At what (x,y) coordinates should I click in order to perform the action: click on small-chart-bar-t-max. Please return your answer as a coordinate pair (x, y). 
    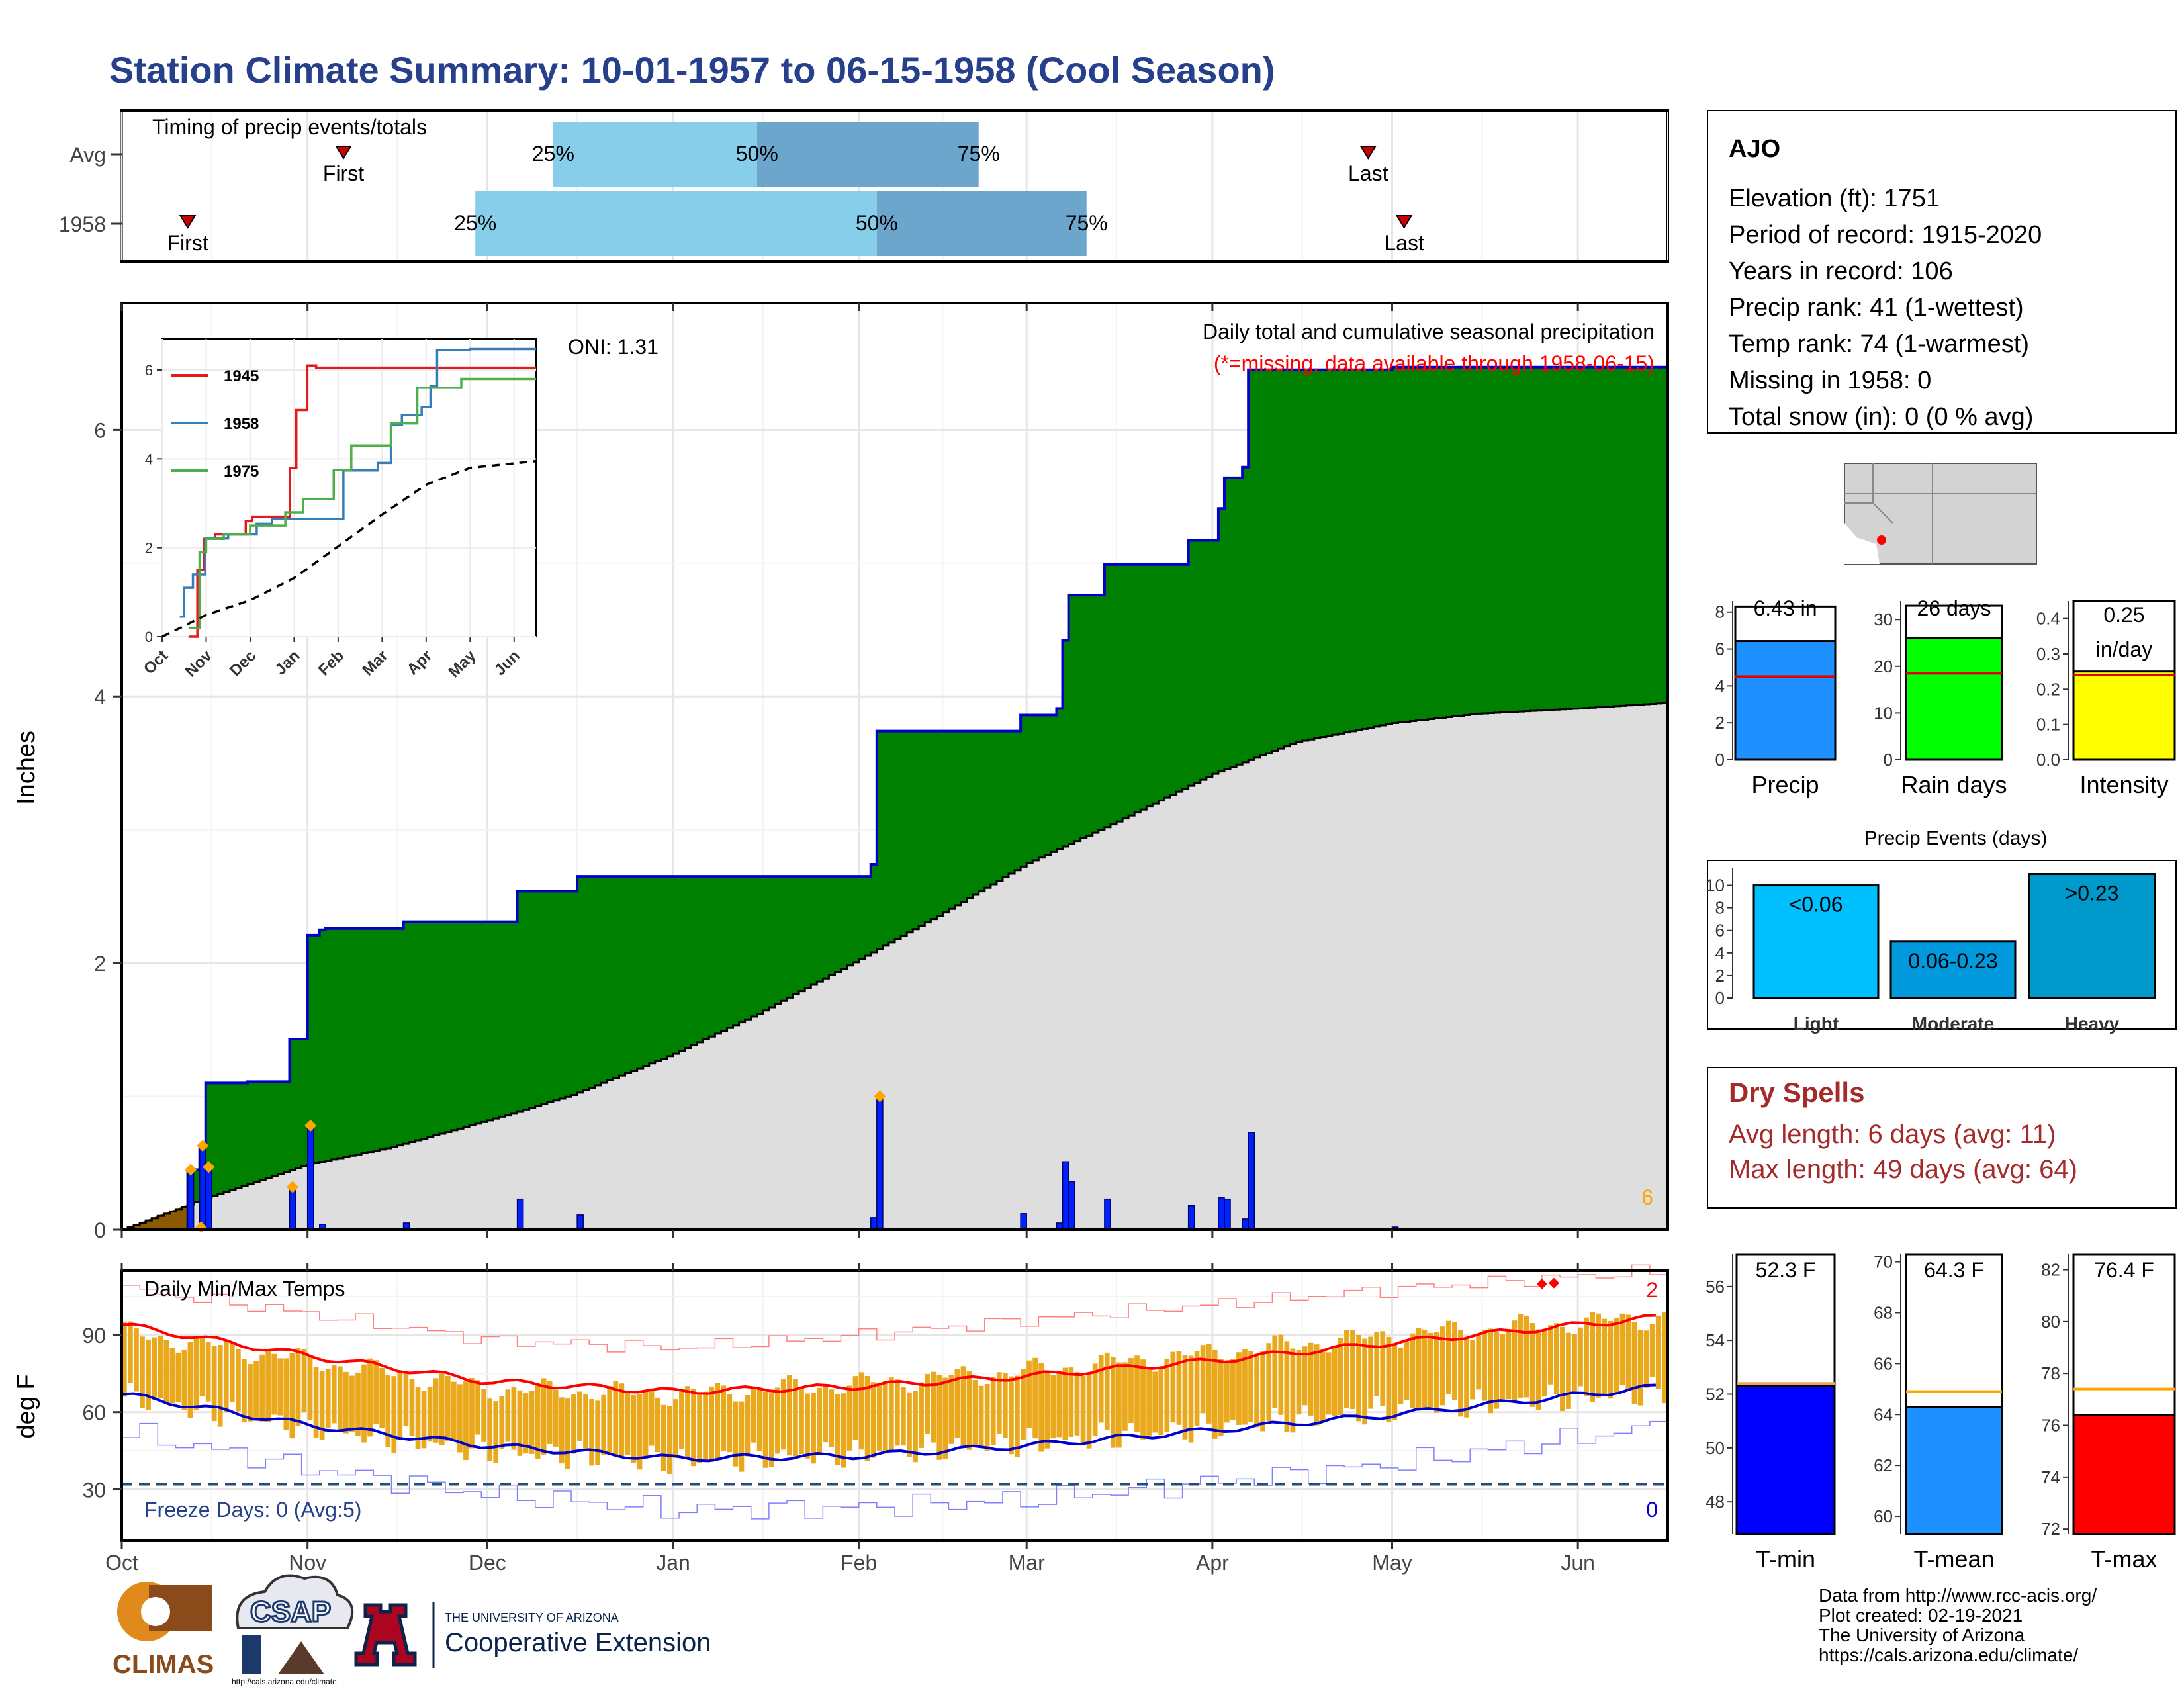
    Looking at the image, I should click on (2124, 1474).